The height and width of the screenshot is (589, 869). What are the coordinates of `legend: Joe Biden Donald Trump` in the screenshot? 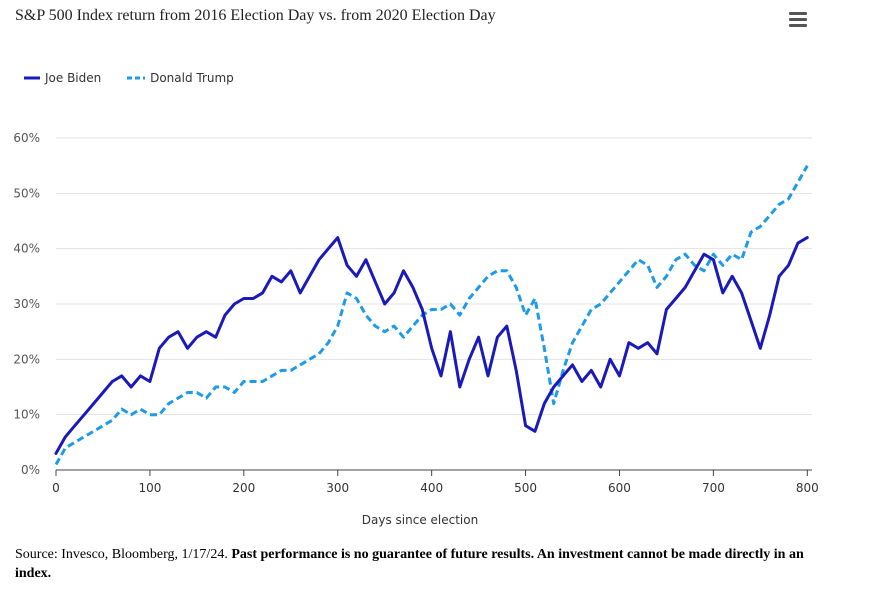 It's located at (140, 77).